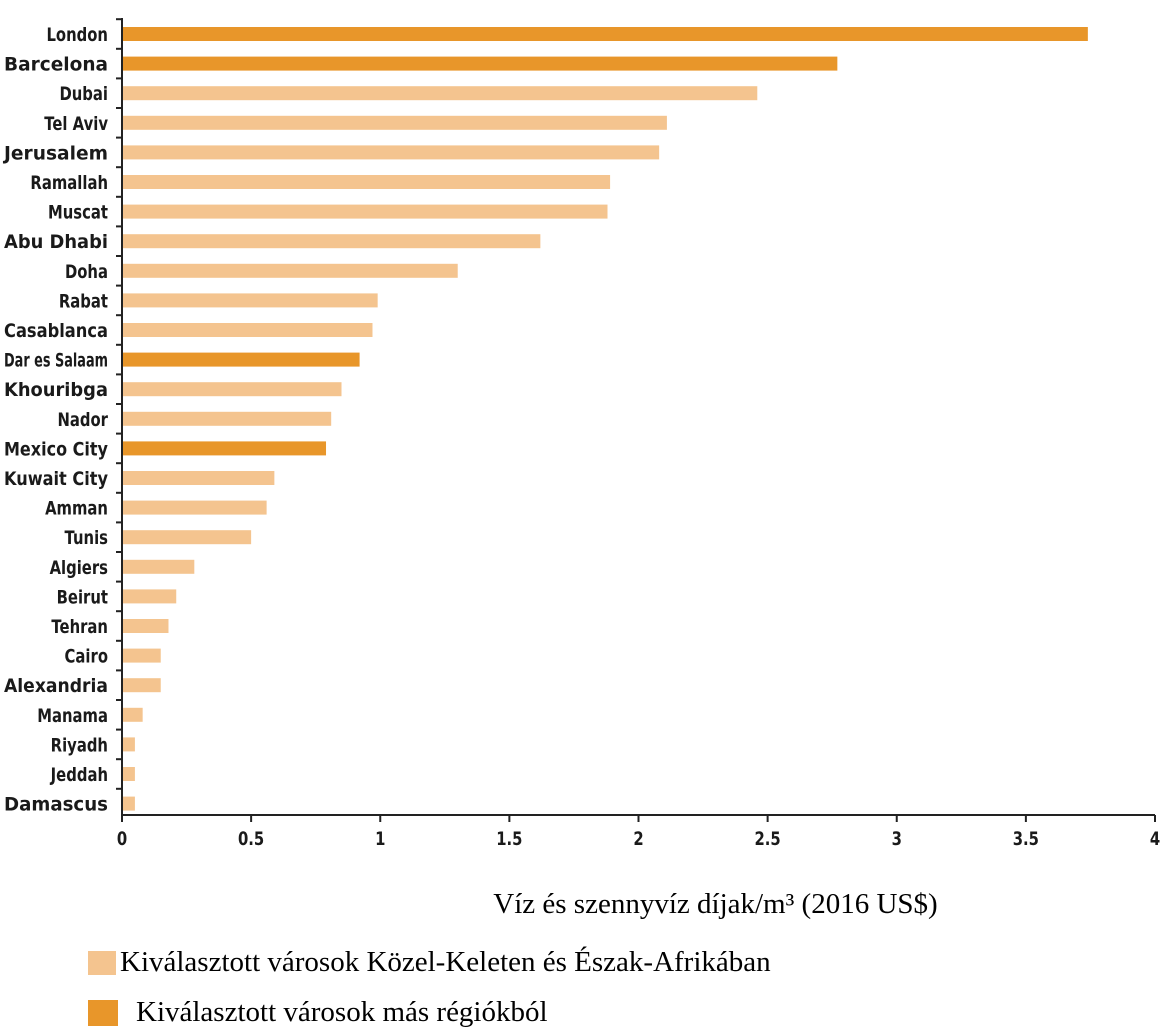 Image resolution: width=1161 pixels, height=1033 pixels. I want to click on bar-london, so click(605, 34).